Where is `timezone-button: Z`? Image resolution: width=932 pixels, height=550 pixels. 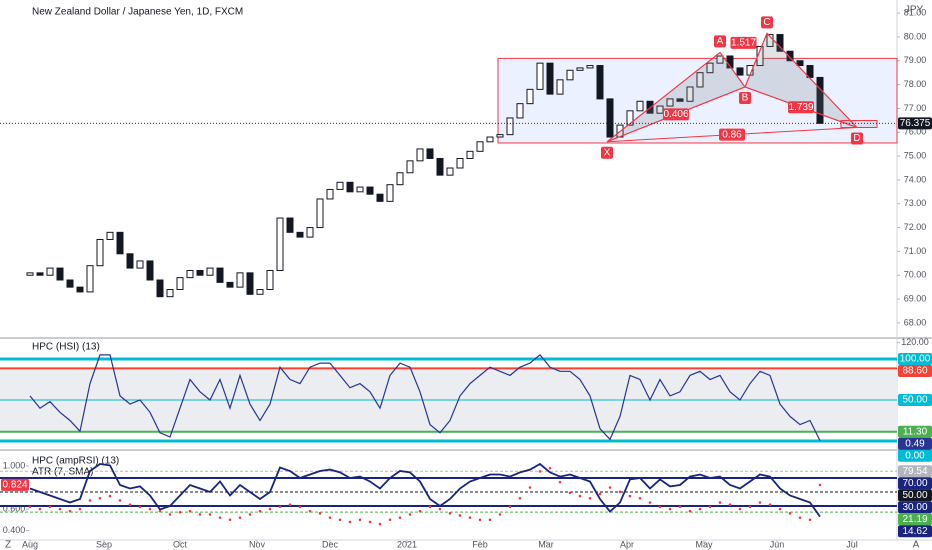
timezone-button: Z is located at coordinates (8, 545).